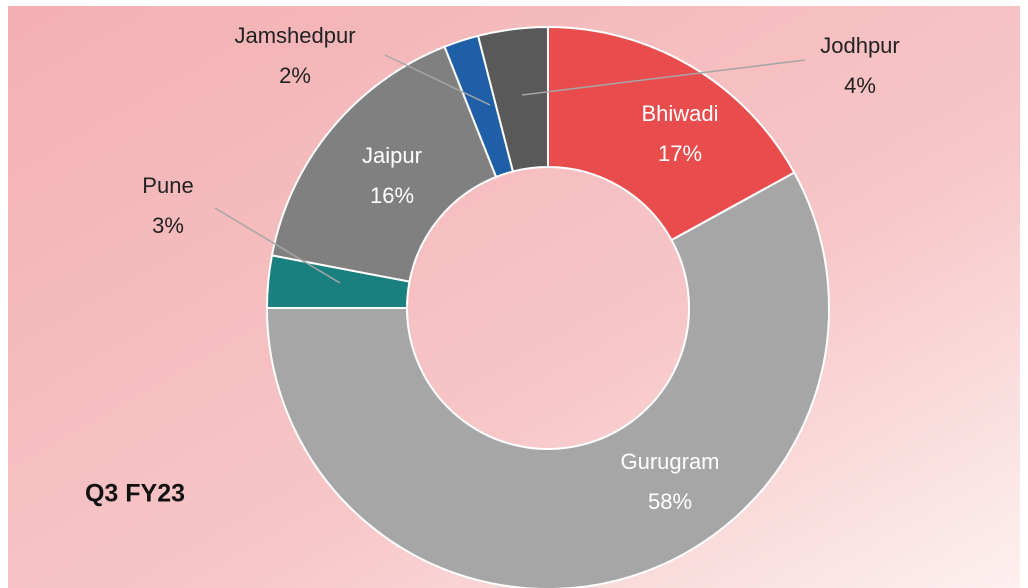 The image size is (1028, 588). I want to click on value-label: 58%, so click(670, 501).